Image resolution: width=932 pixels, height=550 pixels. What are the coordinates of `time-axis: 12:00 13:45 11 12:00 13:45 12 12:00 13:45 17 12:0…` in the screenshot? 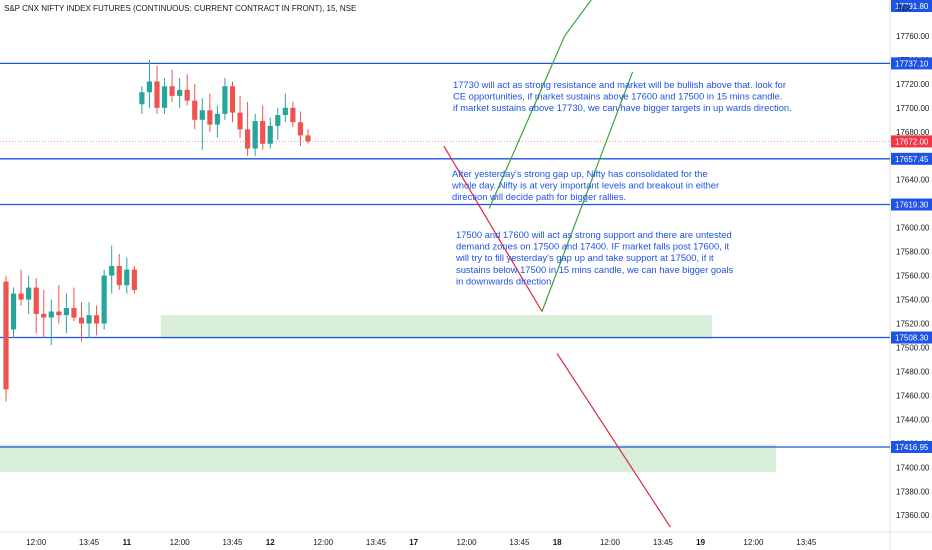 It's located at (421, 542).